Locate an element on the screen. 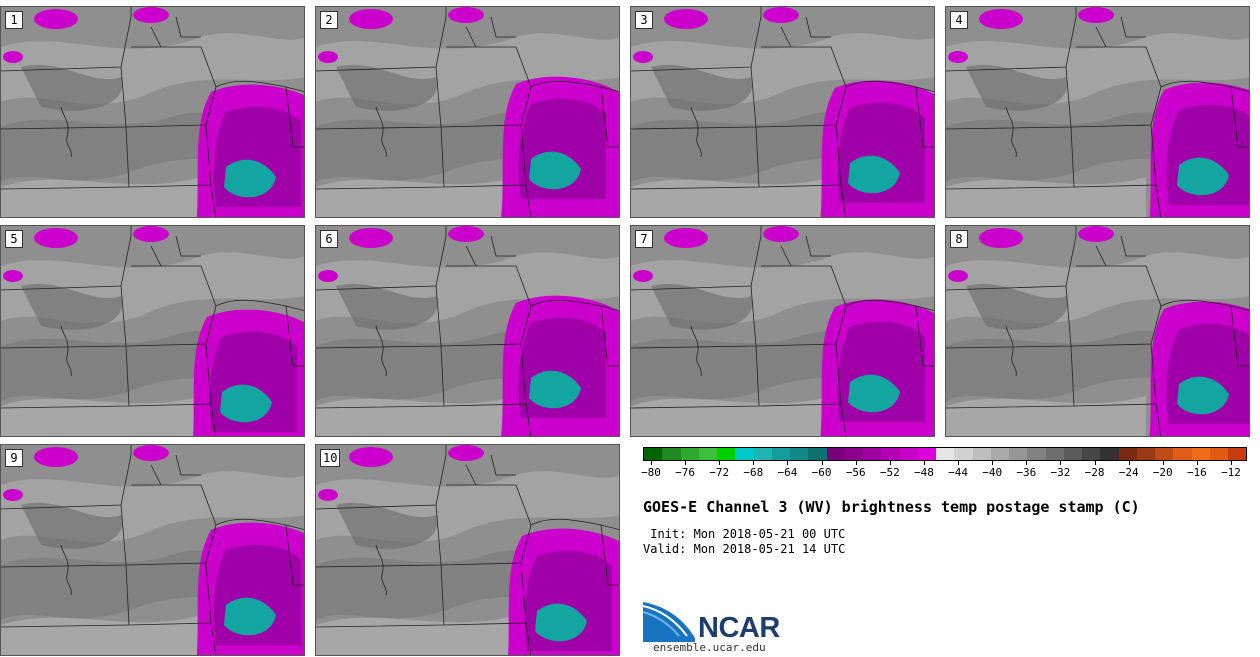 The height and width of the screenshot is (657, 1260). postage-stamp-panel: 10 is located at coordinates (467, 550).